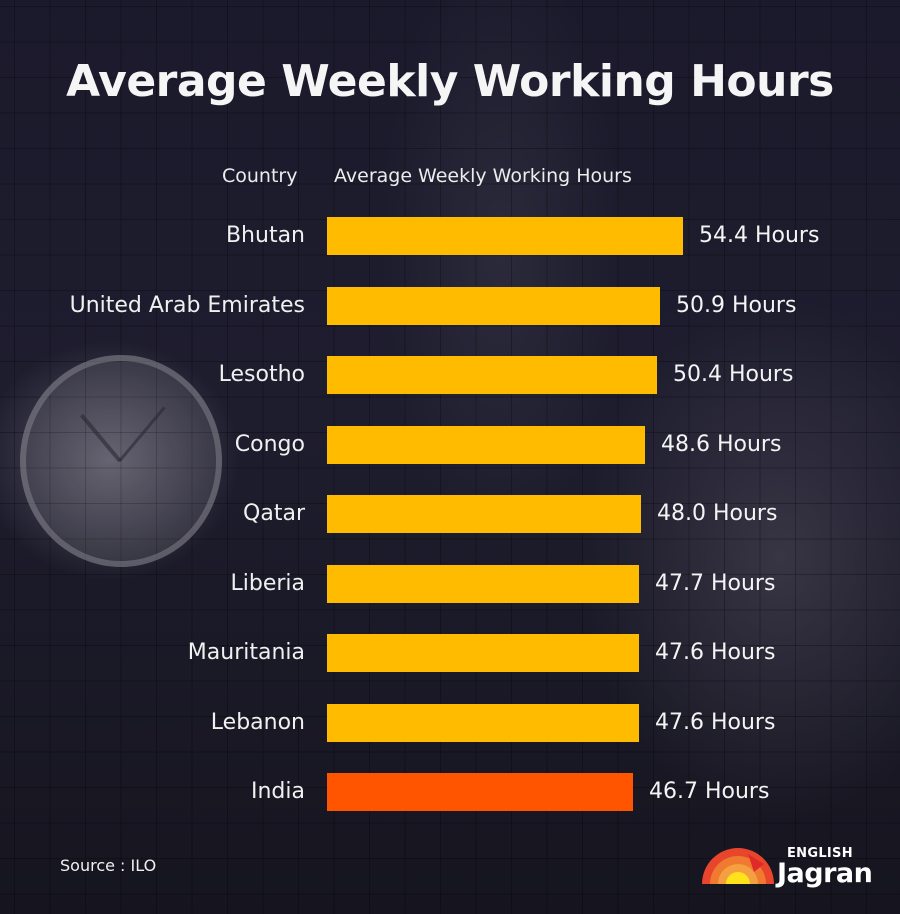 The image size is (900, 914). I want to click on bar-row: Congo 48.6 Hours, so click(450, 444).